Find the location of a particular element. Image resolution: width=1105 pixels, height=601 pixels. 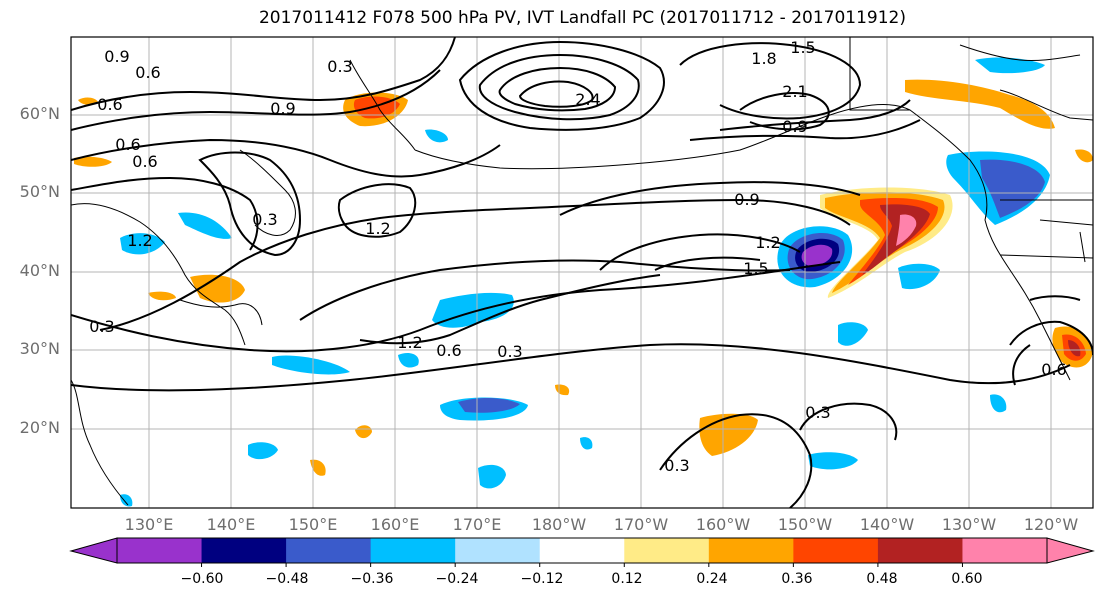

colorbar-tick-label: −0.36 is located at coordinates (372, 579).